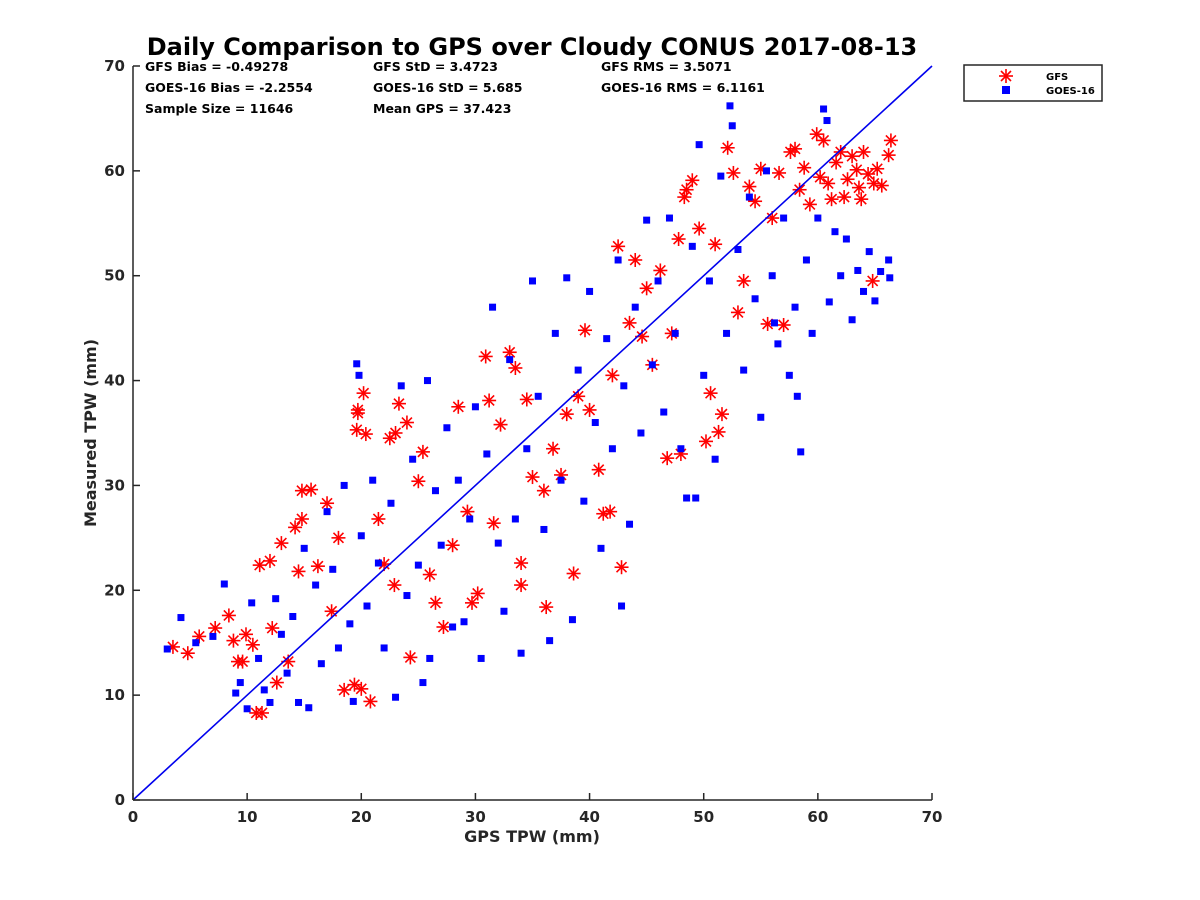 Image resolution: width=1200 pixels, height=900 pixels. What do you see at coordinates (1070, 91) in the screenshot?
I see `legend-goes-label: GOES-16` at bounding box center [1070, 91].